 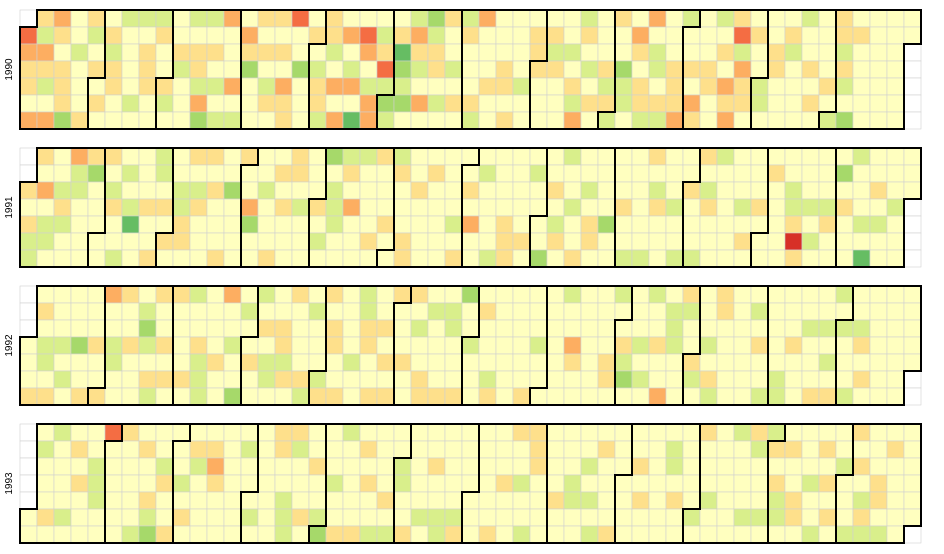 What do you see at coordinates (912, 207) in the screenshot?
I see `grid-cell` at bounding box center [912, 207].